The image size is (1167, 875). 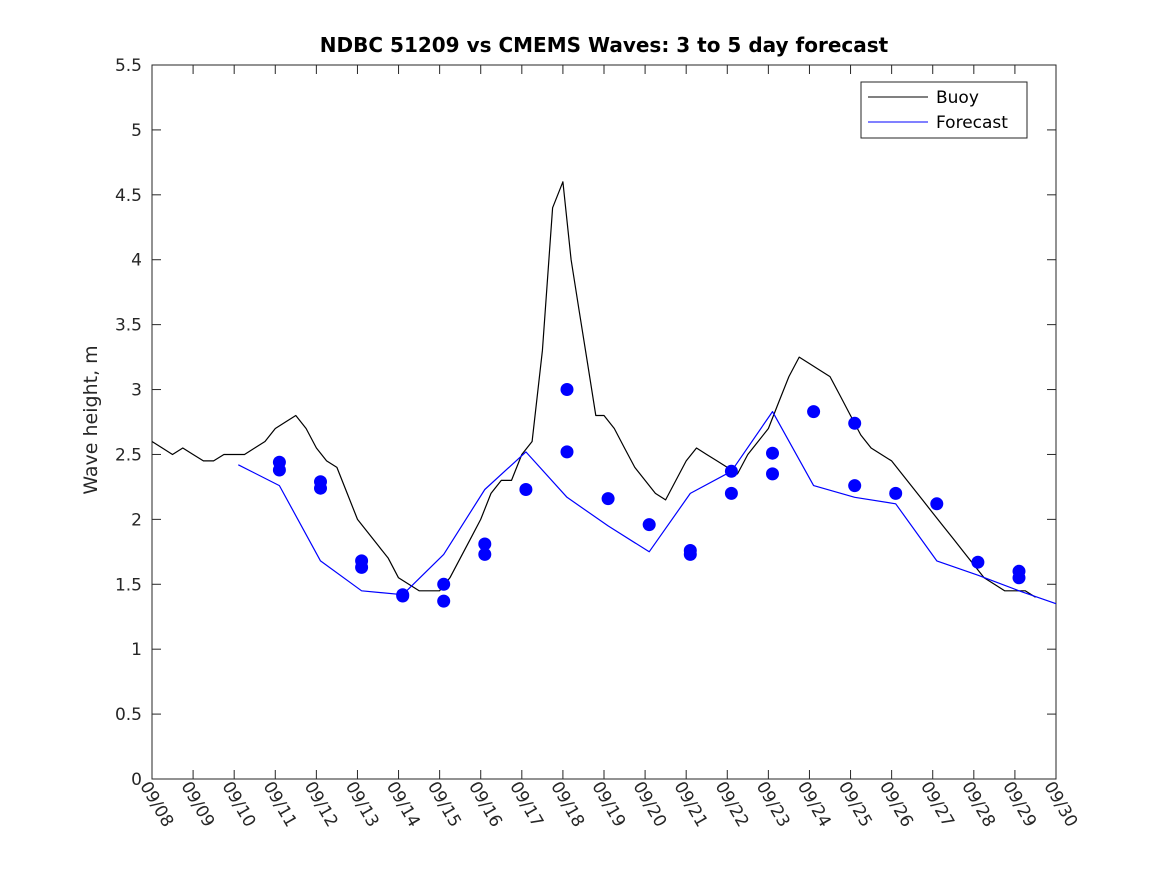 What do you see at coordinates (91, 419) in the screenshot?
I see `y-axis-label: Wave height, m` at bounding box center [91, 419].